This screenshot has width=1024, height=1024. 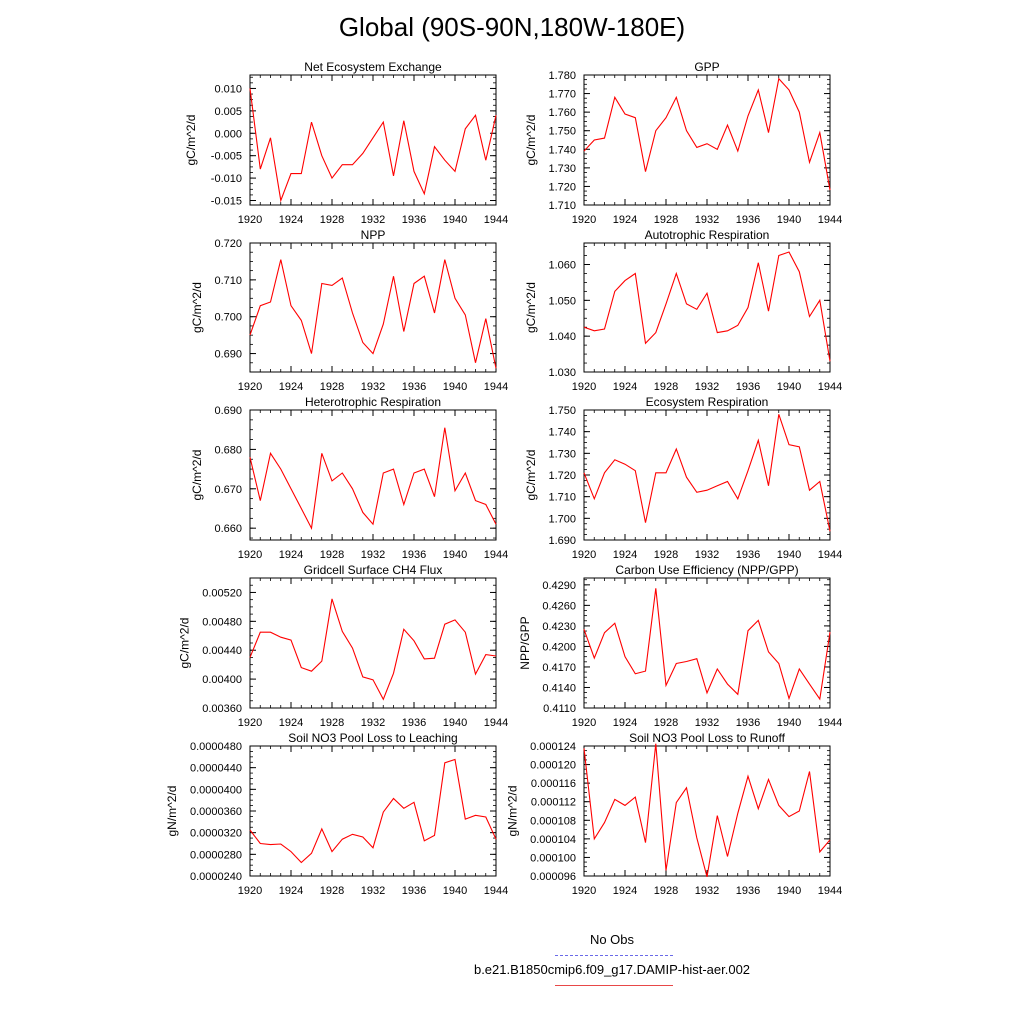 I want to click on y-tick-label: 0.000116, so click(x=553, y=784).